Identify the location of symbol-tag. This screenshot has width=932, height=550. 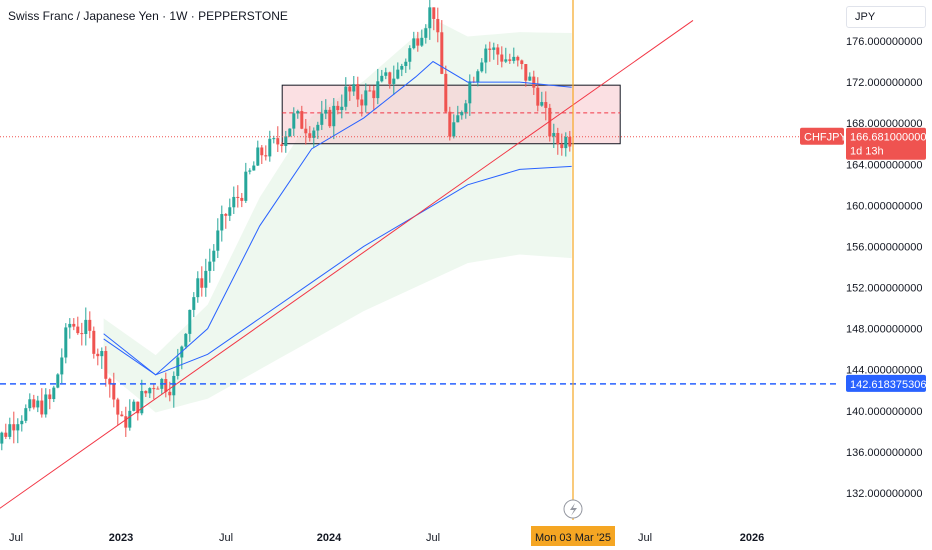
(822, 136).